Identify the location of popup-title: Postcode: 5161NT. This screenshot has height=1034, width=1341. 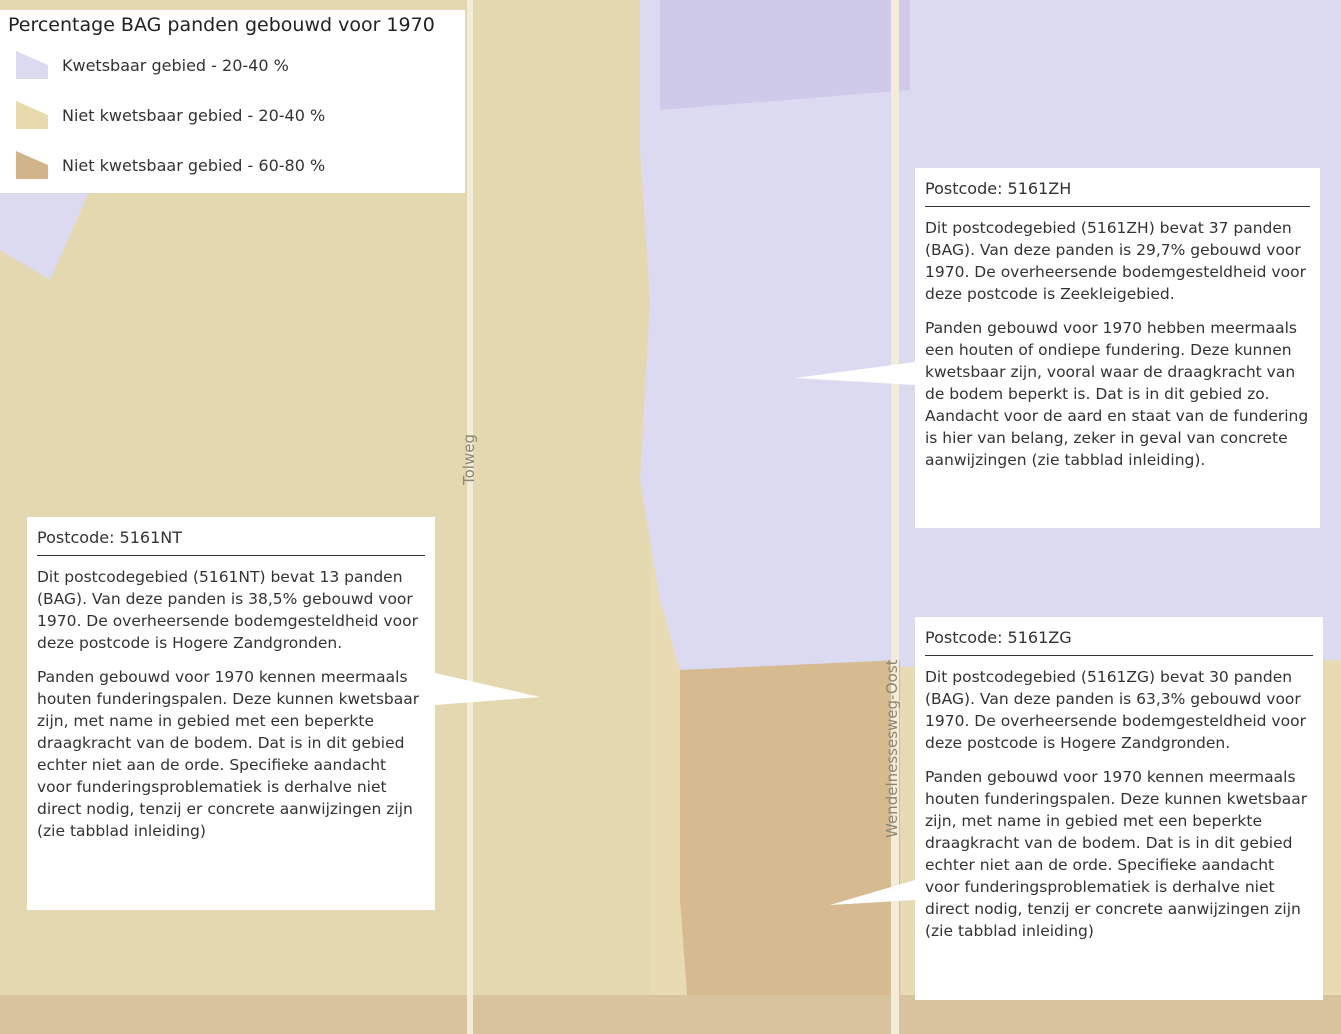
(231, 541).